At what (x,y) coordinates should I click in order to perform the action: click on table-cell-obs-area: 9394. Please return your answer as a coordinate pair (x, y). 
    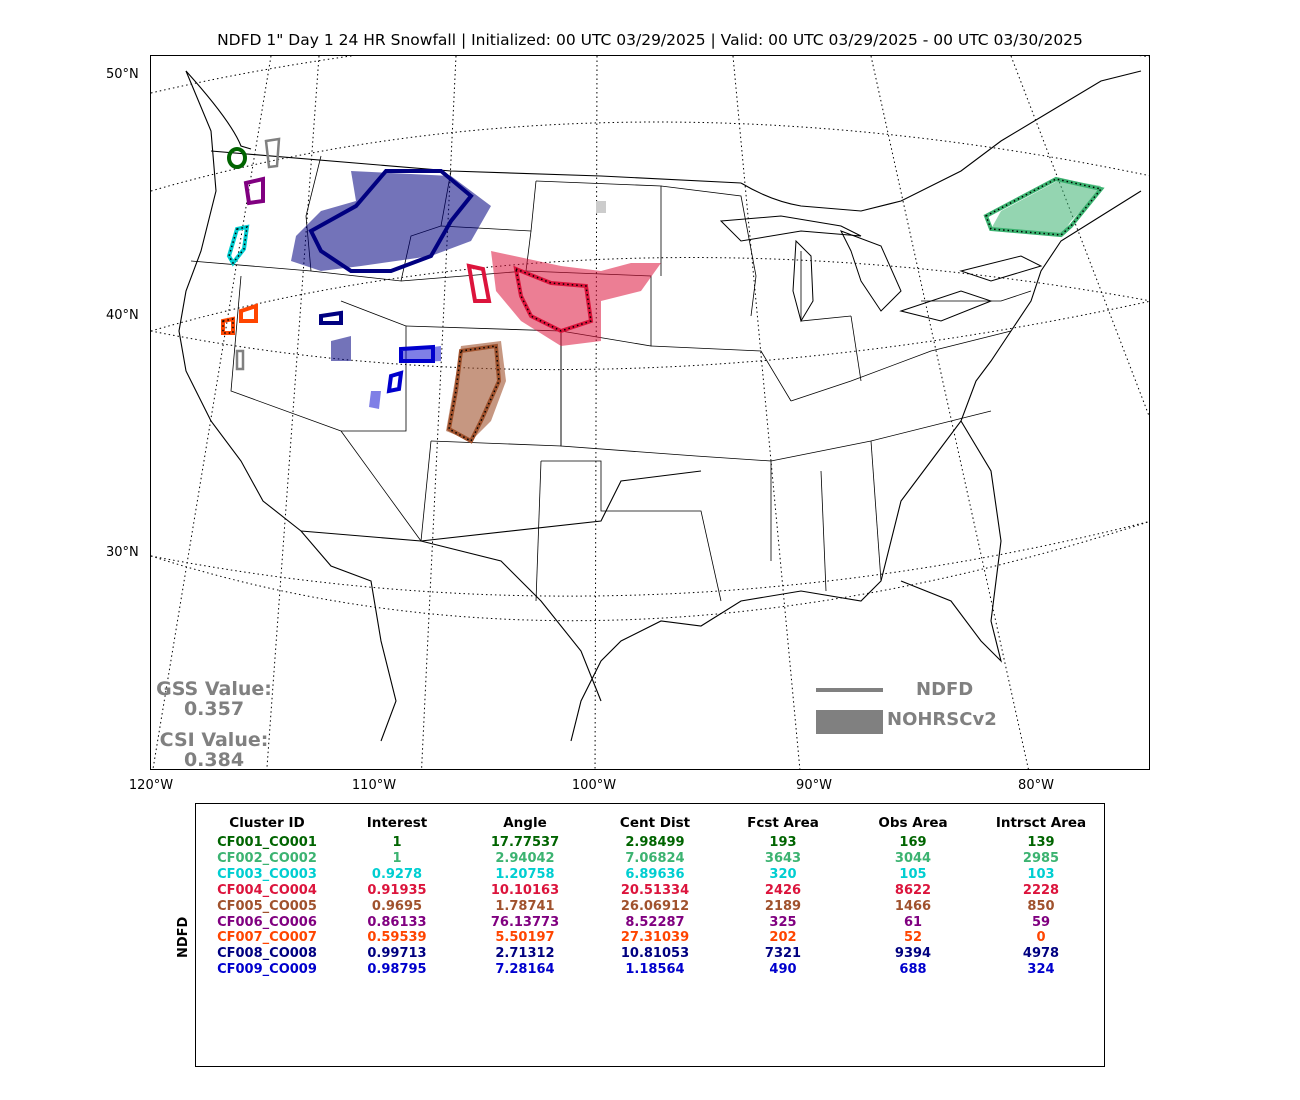
    Looking at the image, I should click on (913, 954).